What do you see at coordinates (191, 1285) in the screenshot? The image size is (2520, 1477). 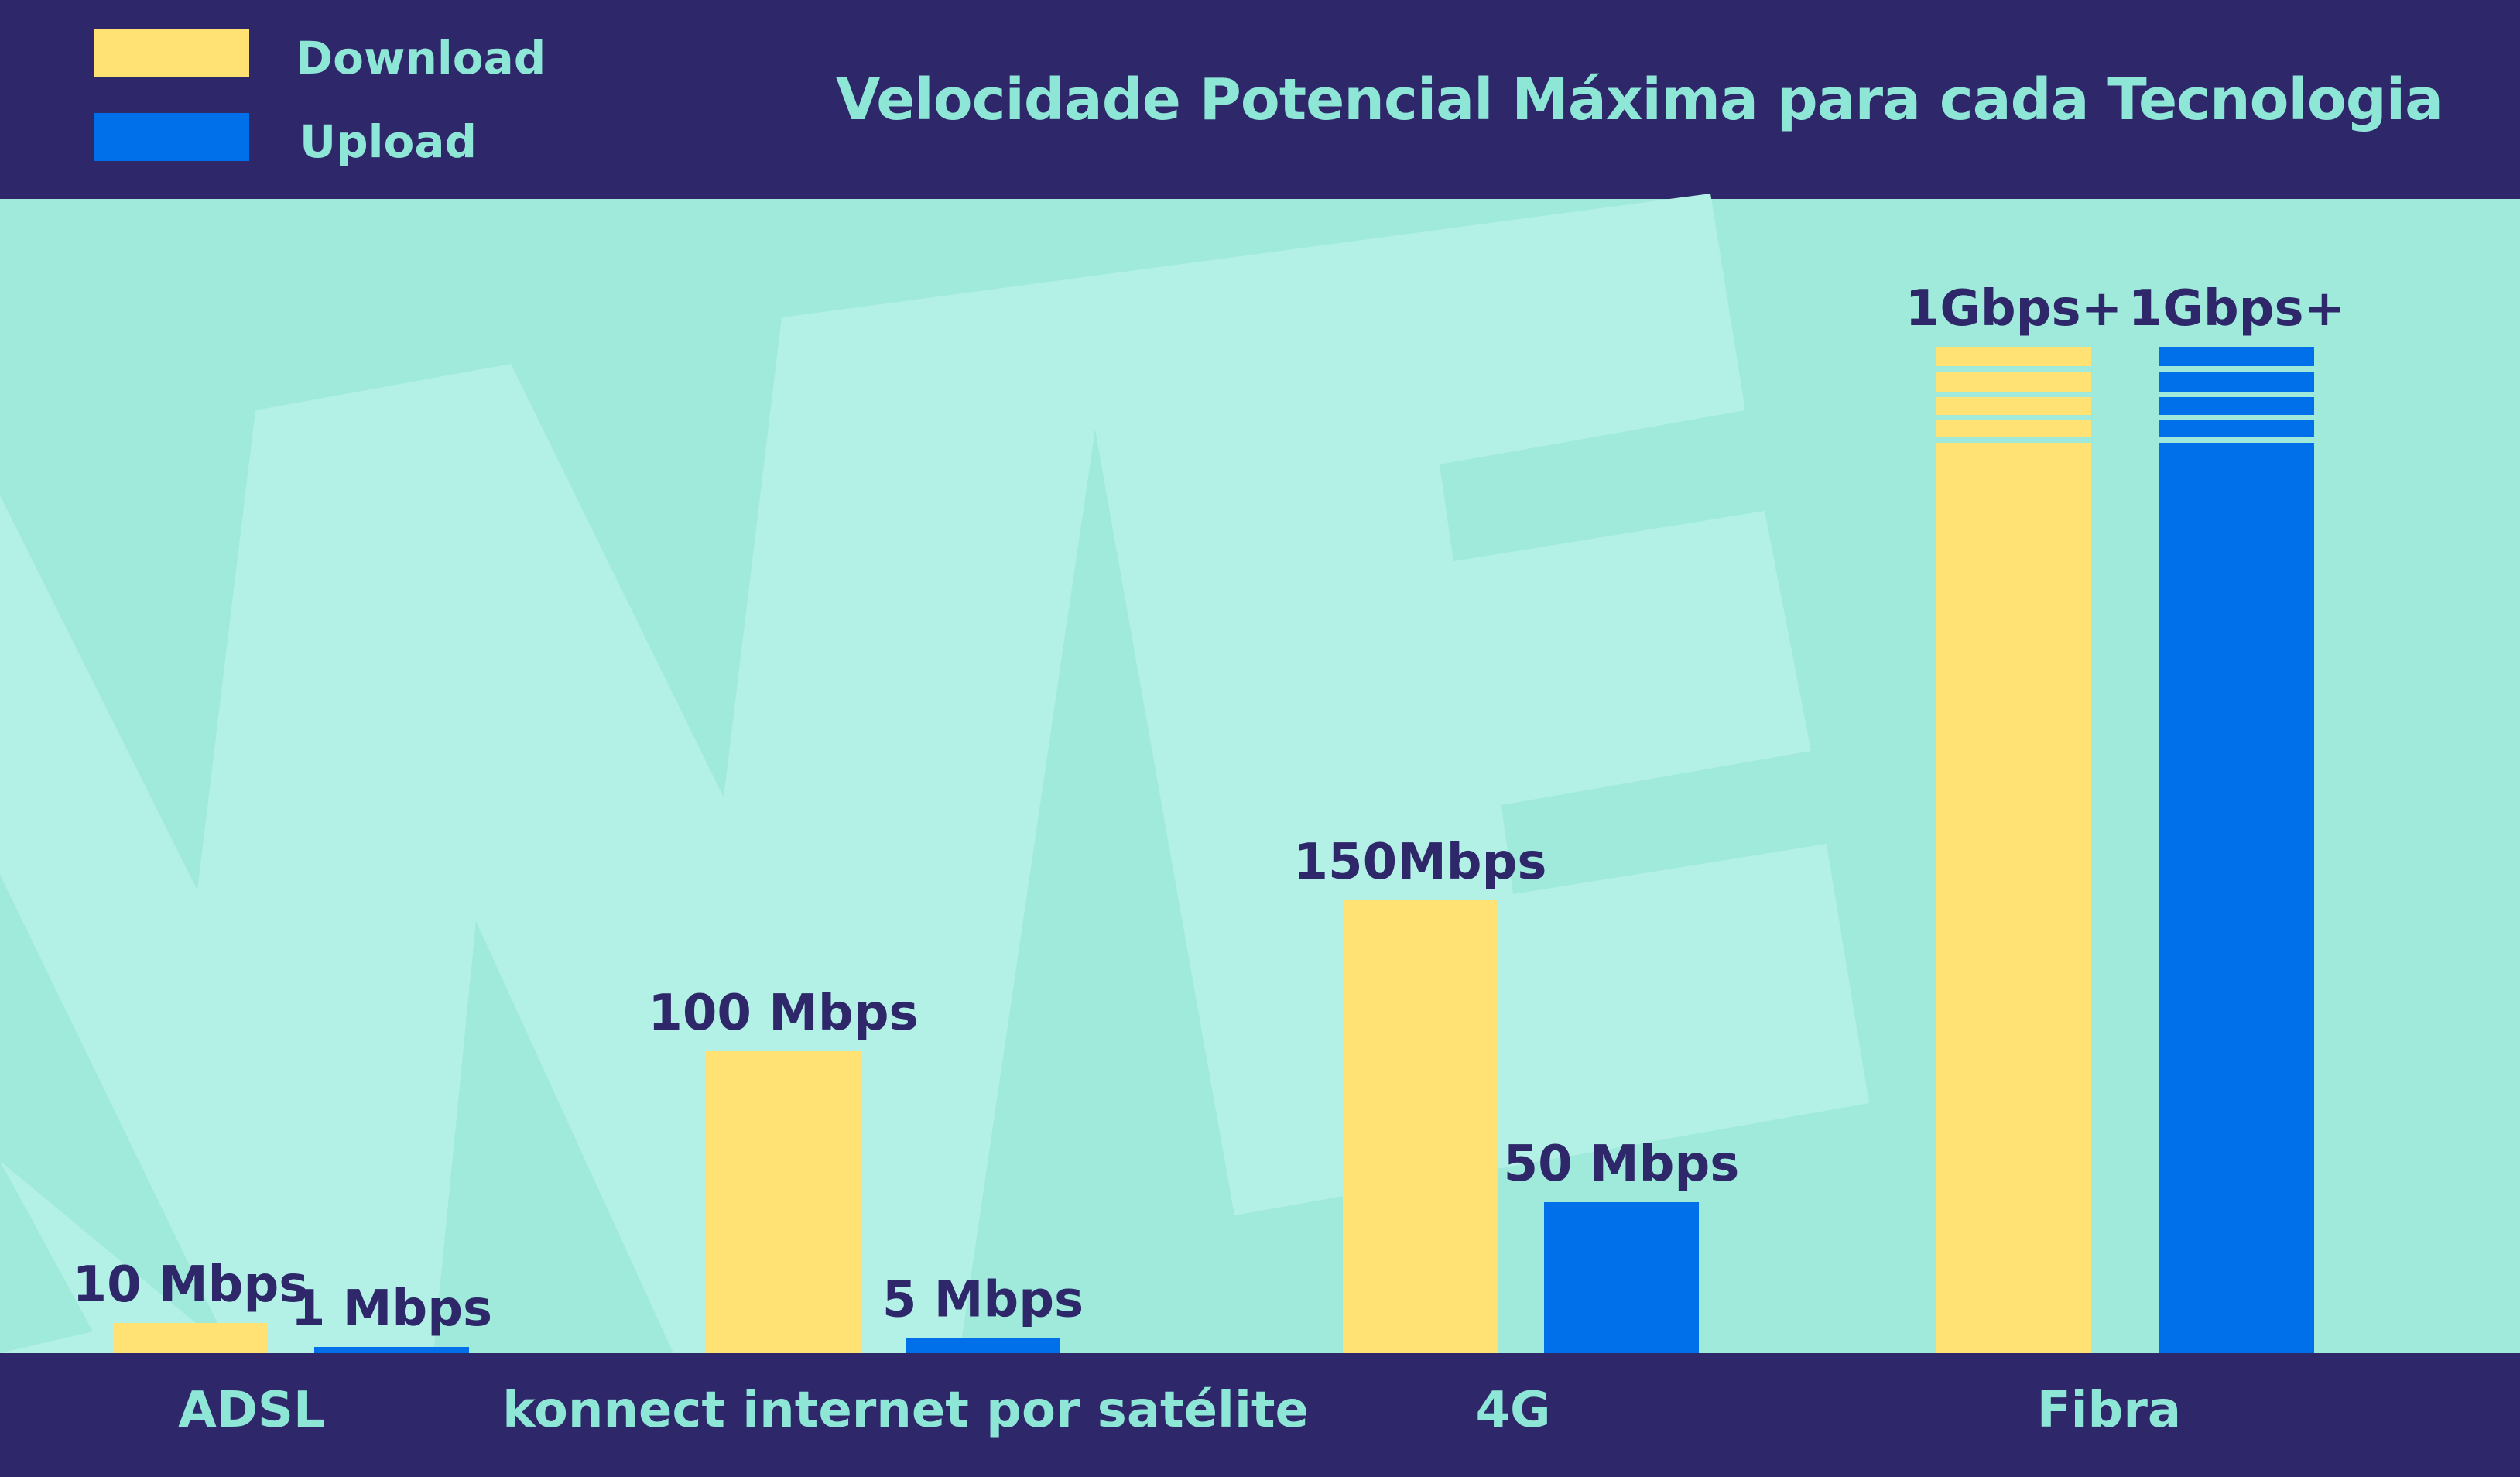 I see `value-label-download-0: 10 Mbps` at bounding box center [191, 1285].